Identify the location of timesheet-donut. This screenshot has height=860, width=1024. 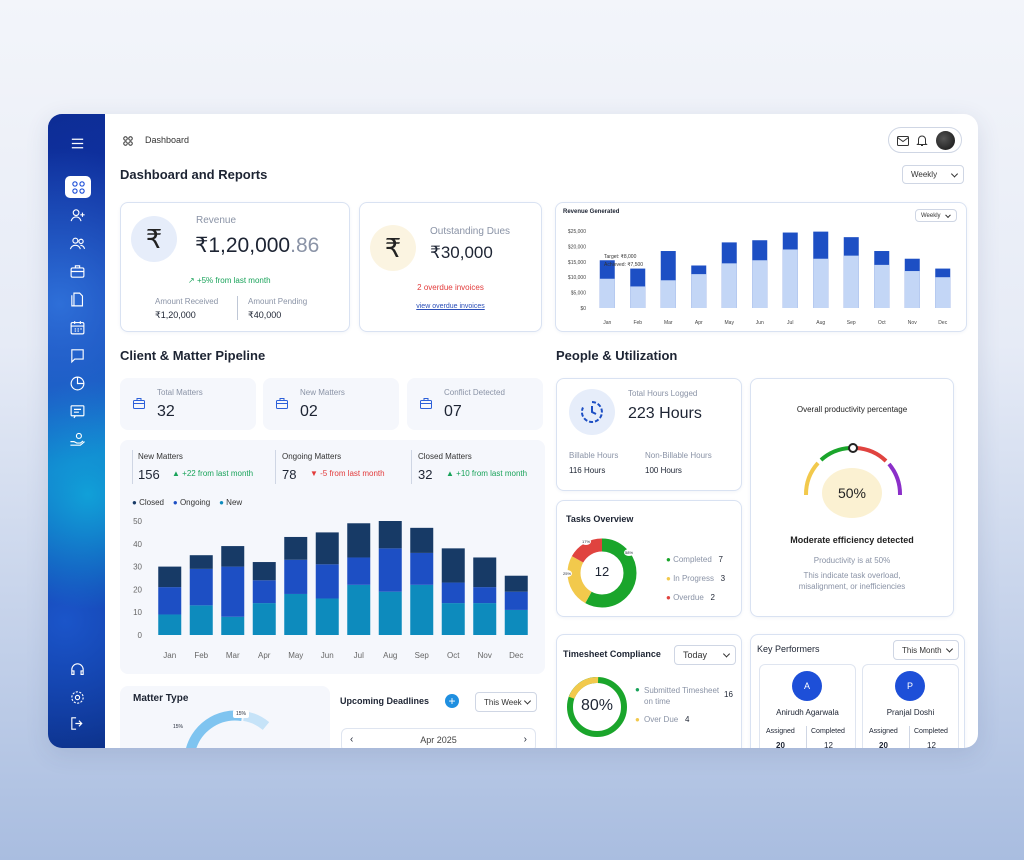
(597, 707).